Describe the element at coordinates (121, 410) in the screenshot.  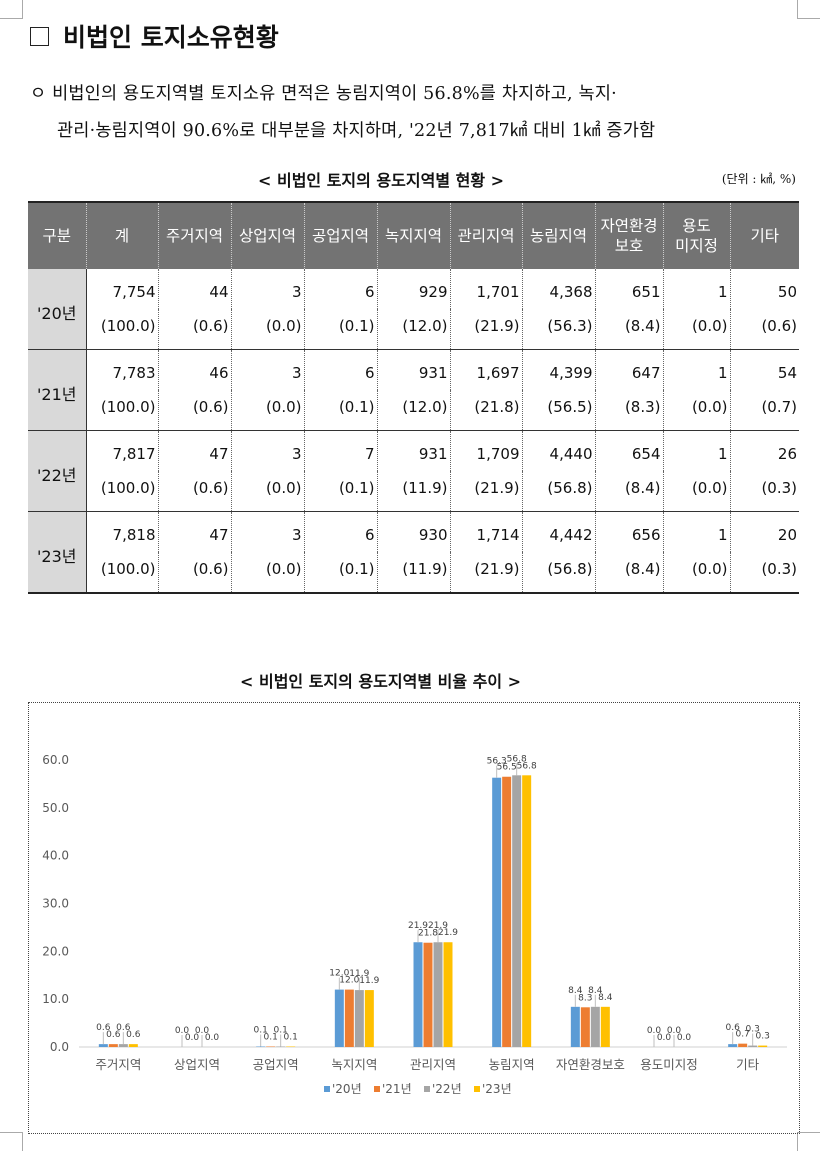
I see `percent-cell: (100.0)` at that location.